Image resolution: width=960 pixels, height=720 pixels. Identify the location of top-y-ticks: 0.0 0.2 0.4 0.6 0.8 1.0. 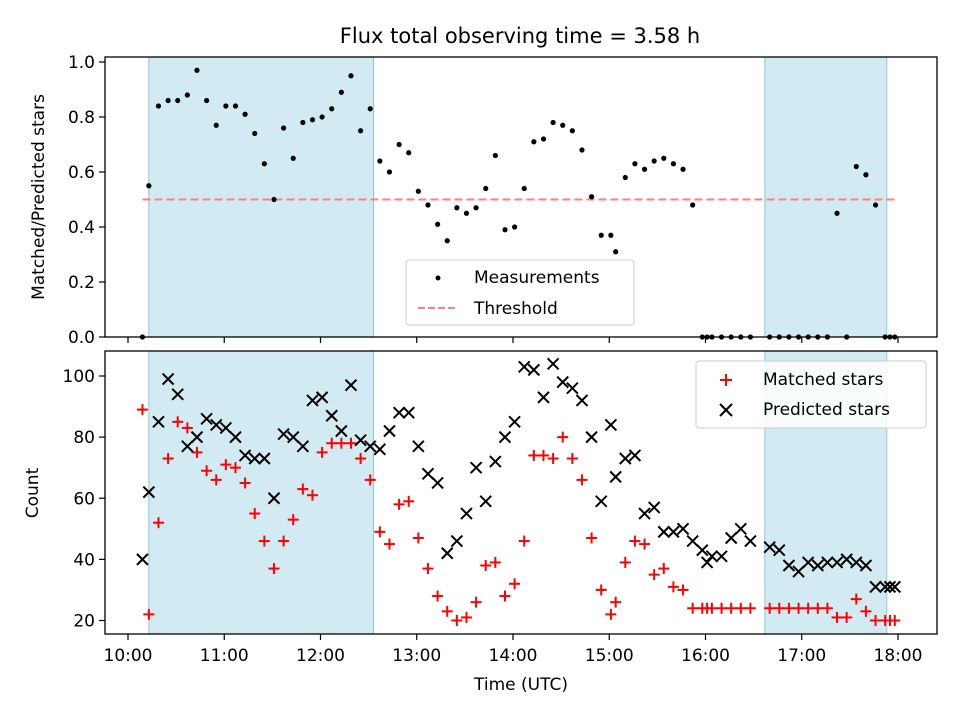
(86, 200).